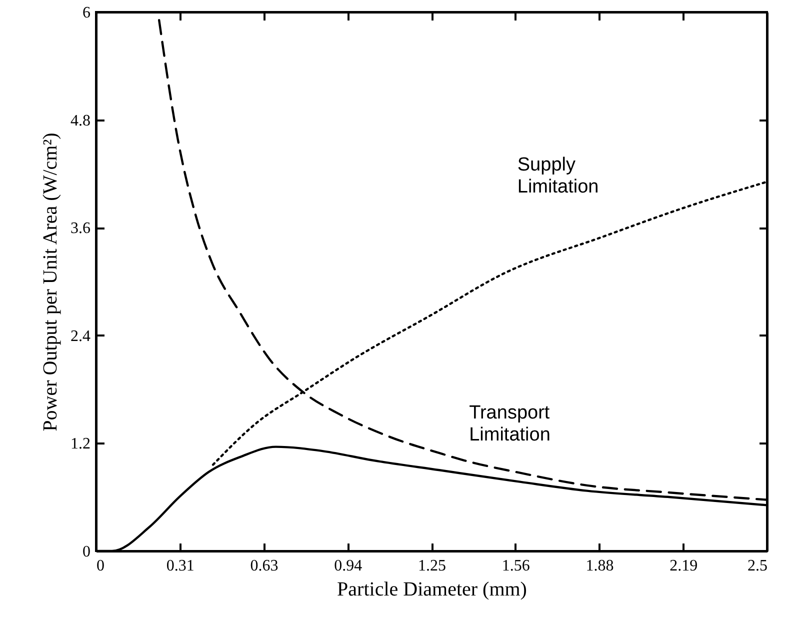  Describe the element at coordinates (432, 566) in the screenshot. I see `x-tick-label: 1.25` at that location.